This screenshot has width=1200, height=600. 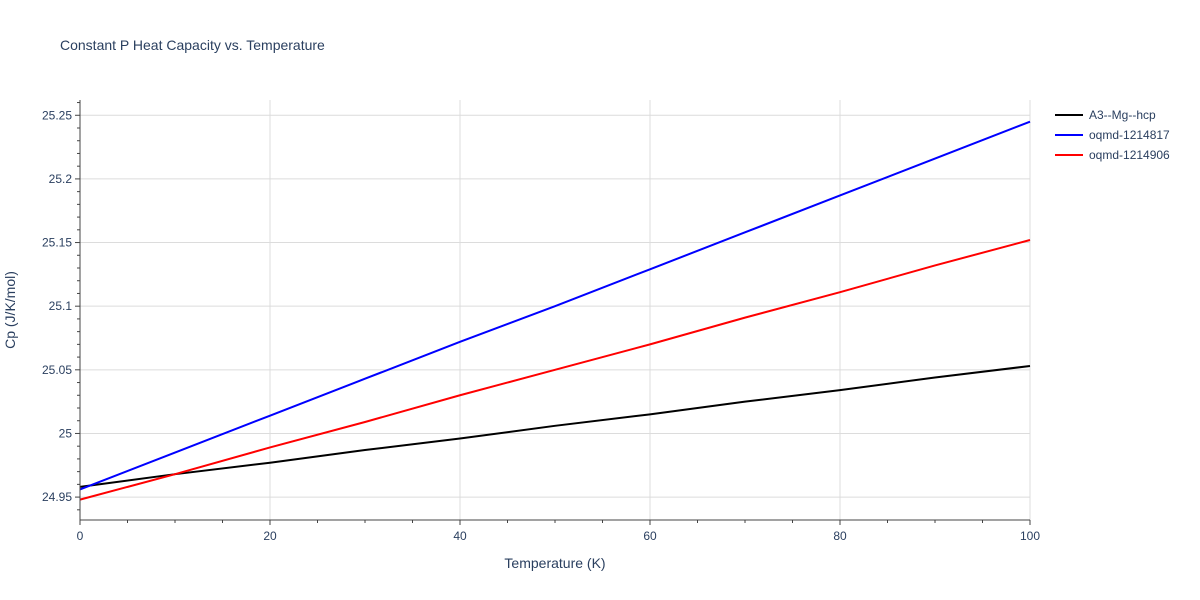 What do you see at coordinates (57, 243) in the screenshot?
I see `y-tick-label: 25.15` at bounding box center [57, 243].